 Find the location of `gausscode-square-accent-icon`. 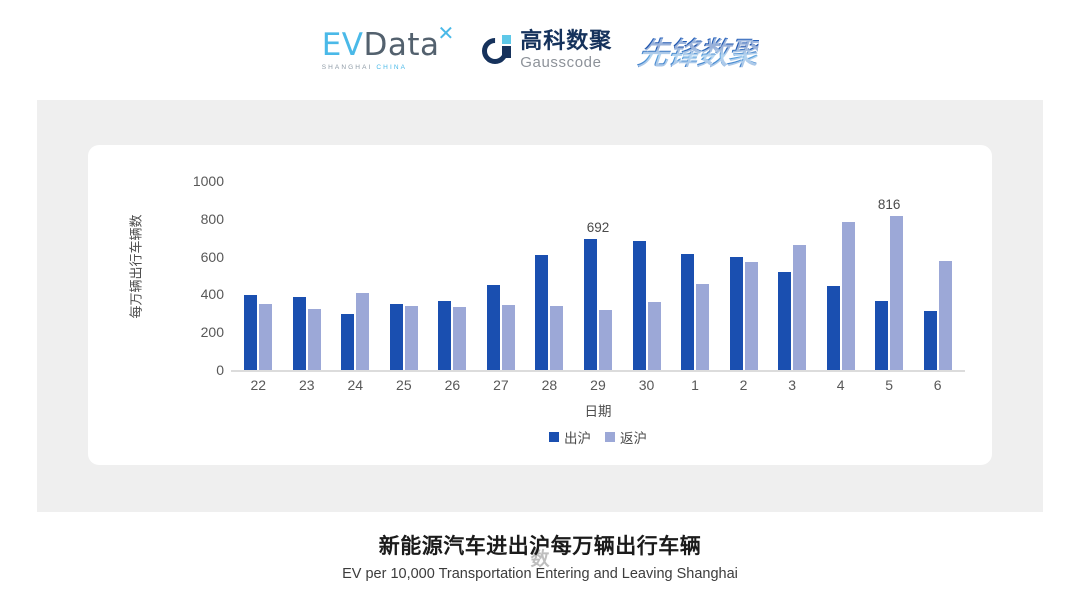

gausscode-square-accent-icon is located at coordinates (507, 39).